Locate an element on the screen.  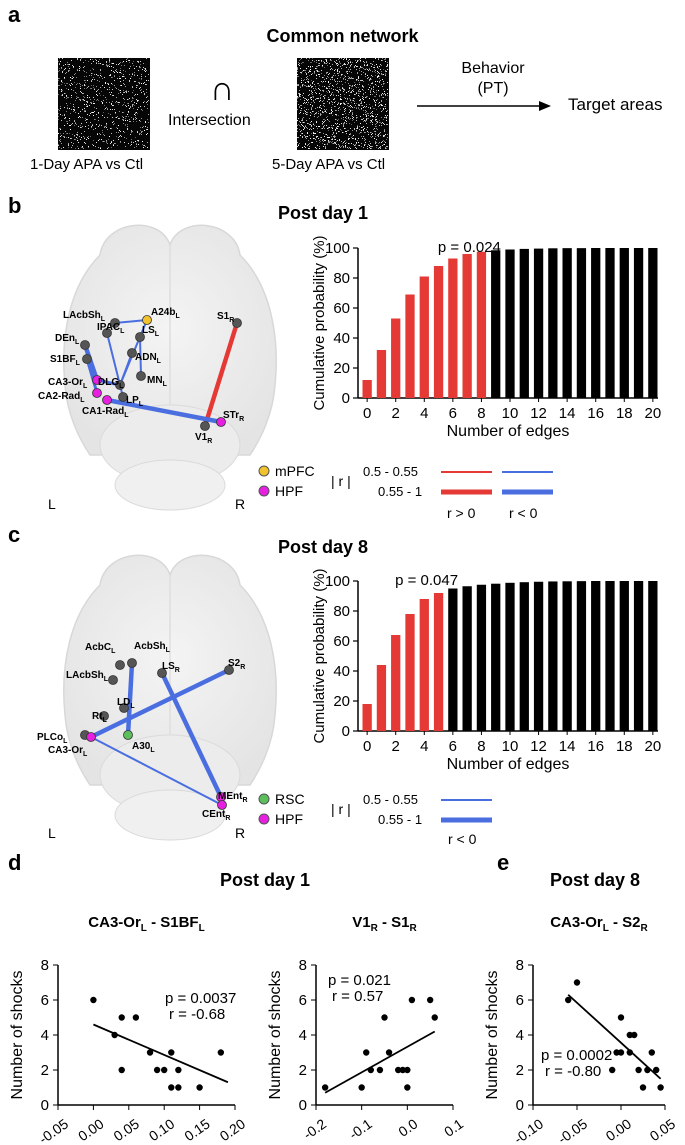
x-tick-label: 6 is located at coordinates (453, 413).